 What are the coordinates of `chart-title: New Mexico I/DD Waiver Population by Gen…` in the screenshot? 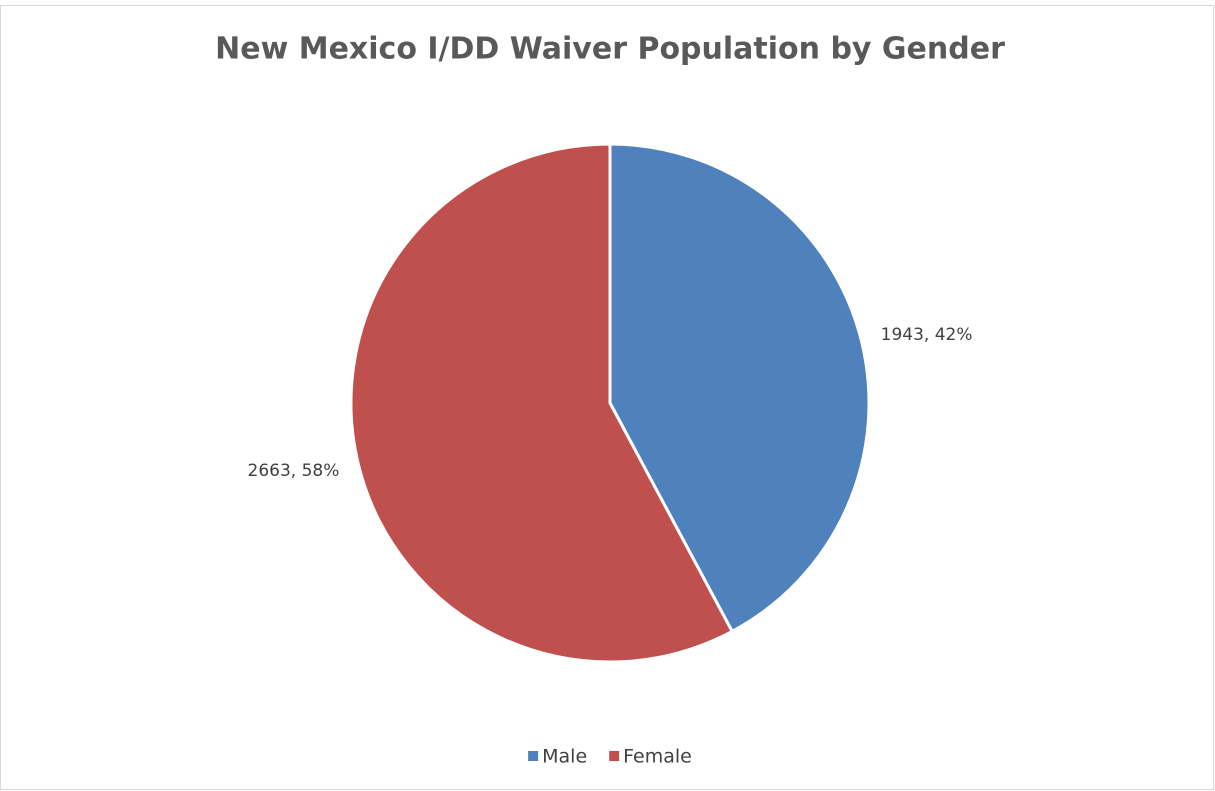 It's located at (610, 49).